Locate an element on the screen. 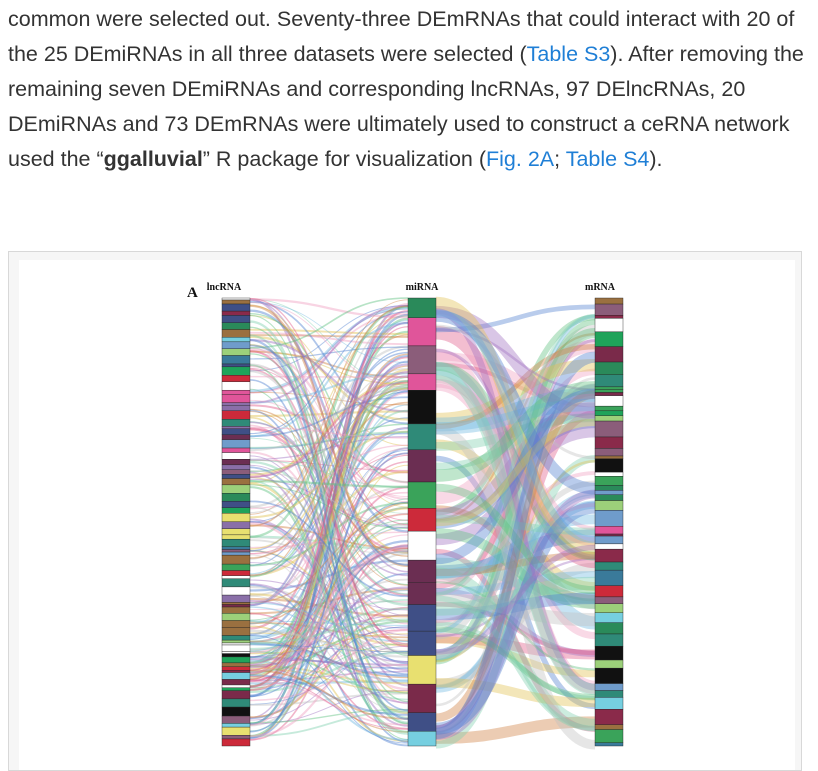 The height and width of the screenshot is (771, 818). panel-label: A is located at coordinates (192, 293).